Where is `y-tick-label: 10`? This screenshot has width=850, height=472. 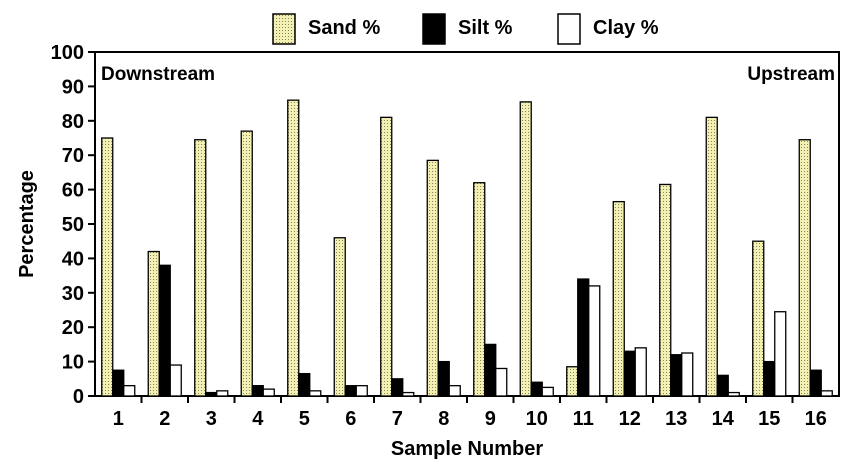
y-tick-label: 10 is located at coordinates (73, 363).